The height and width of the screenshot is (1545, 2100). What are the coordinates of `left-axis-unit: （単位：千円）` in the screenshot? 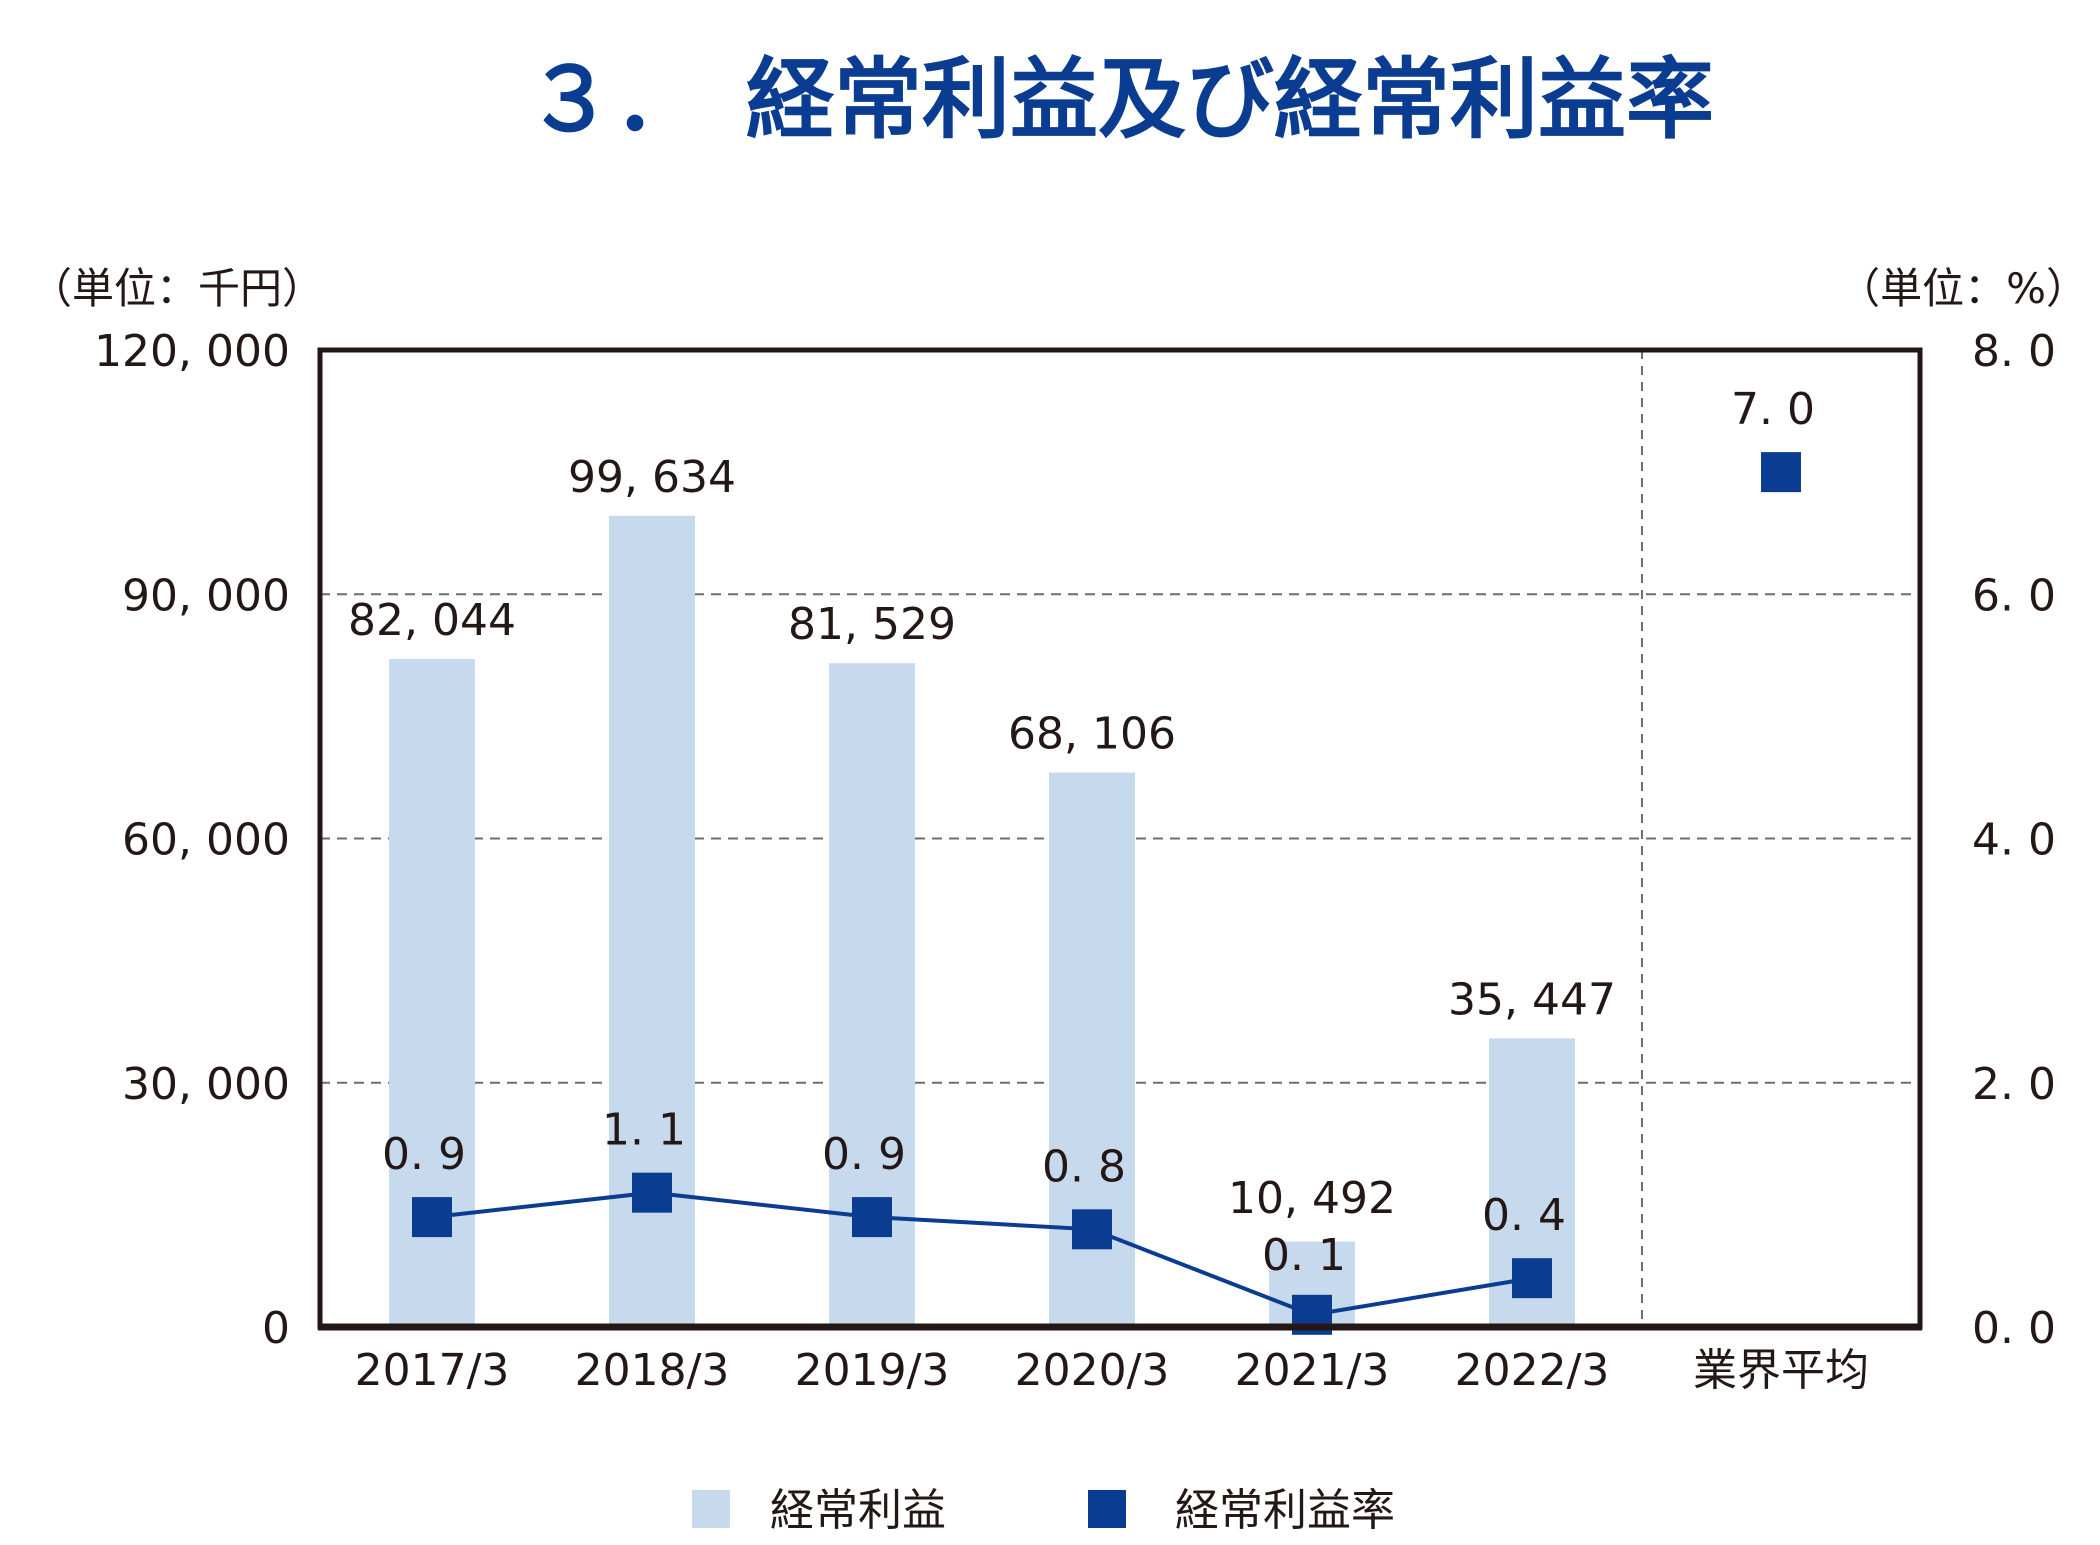 It's located at (177, 288).